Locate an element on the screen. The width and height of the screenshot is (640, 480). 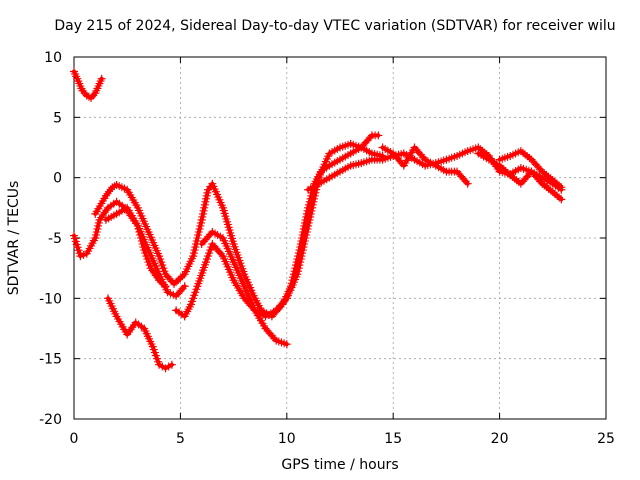
x-tick-label: 10 is located at coordinates (287, 439).